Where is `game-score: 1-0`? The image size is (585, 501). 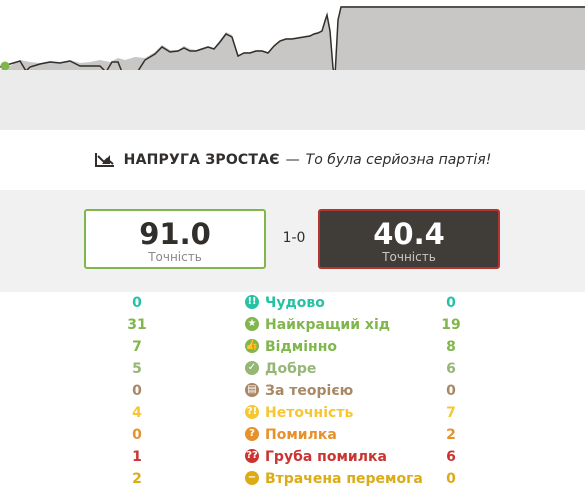 game-score: 1-0 is located at coordinates (294, 238).